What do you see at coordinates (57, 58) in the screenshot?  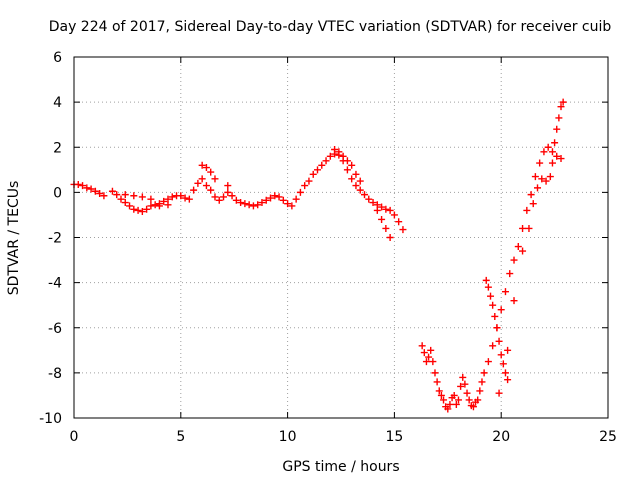 I see `y-tick-label: 6` at bounding box center [57, 58].